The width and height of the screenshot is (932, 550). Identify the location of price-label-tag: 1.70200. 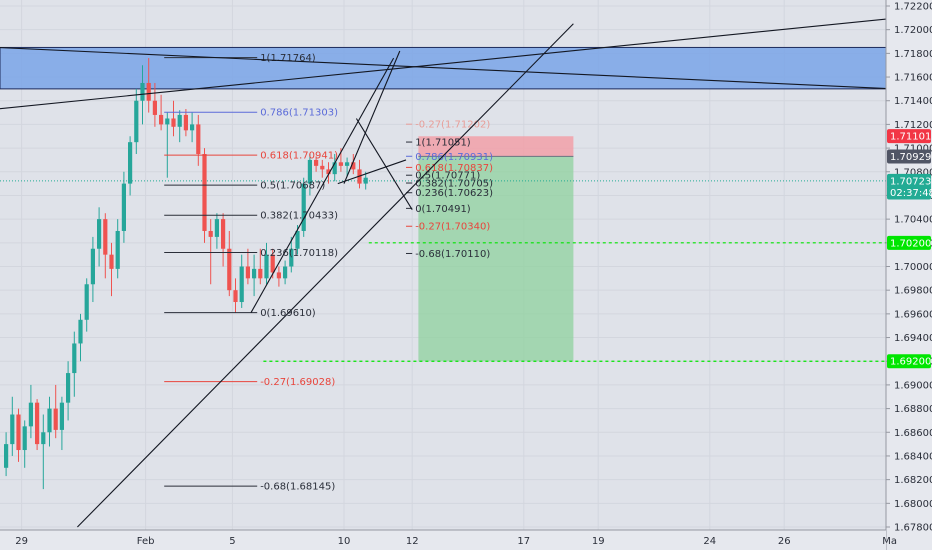
(909, 242).